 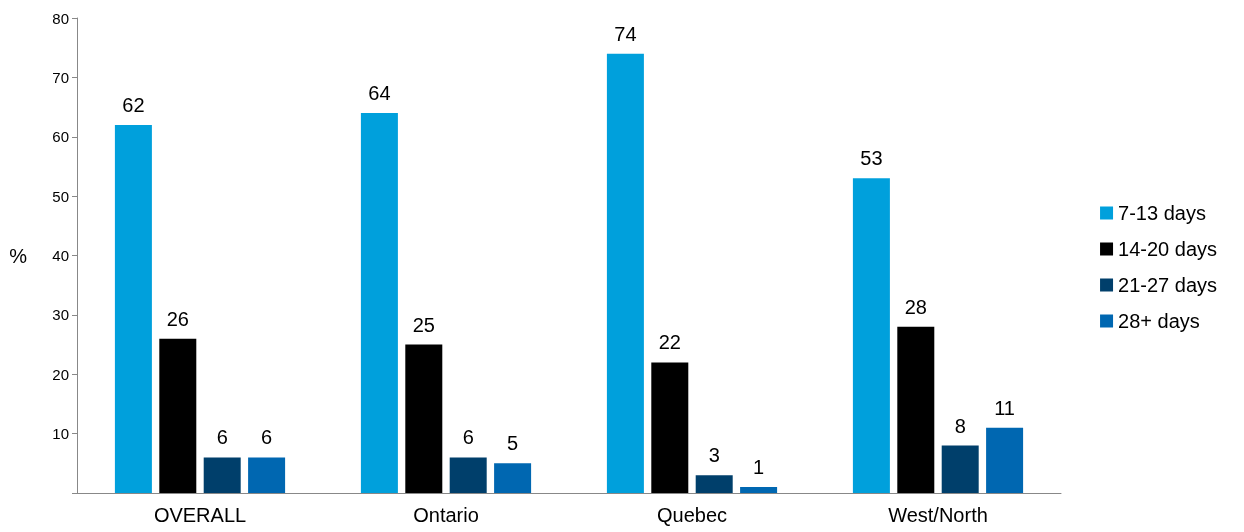 What do you see at coordinates (60, 434) in the screenshot?
I see `y-tick-label: 10` at bounding box center [60, 434].